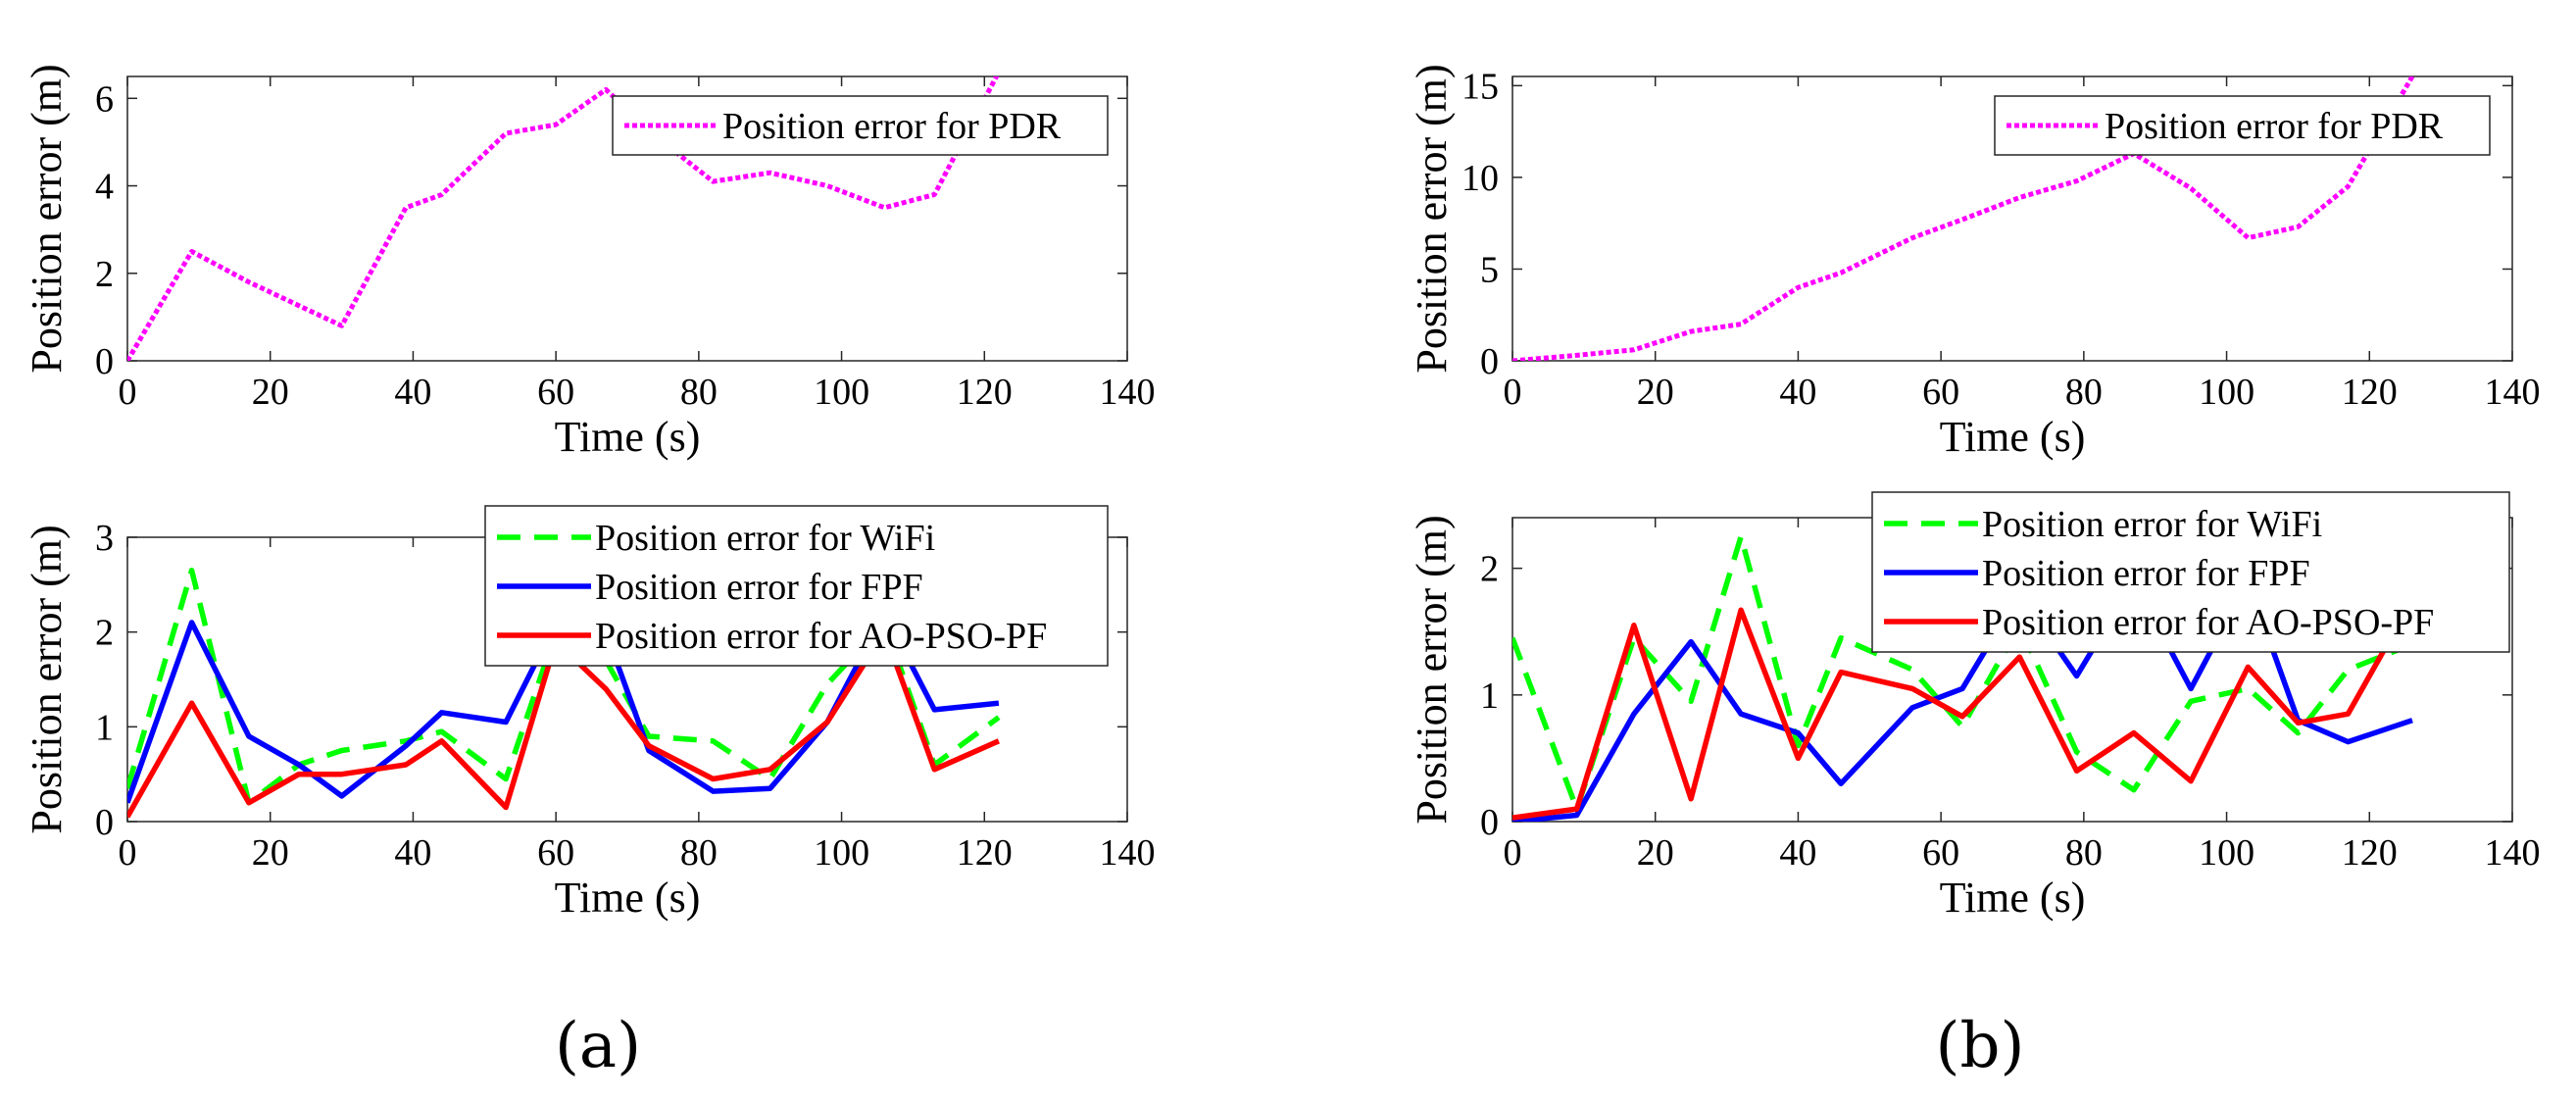  What do you see at coordinates (1963, 709) in the screenshot?
I see `series-line-ao-pso-pf` at bounding box center [1963, 709].